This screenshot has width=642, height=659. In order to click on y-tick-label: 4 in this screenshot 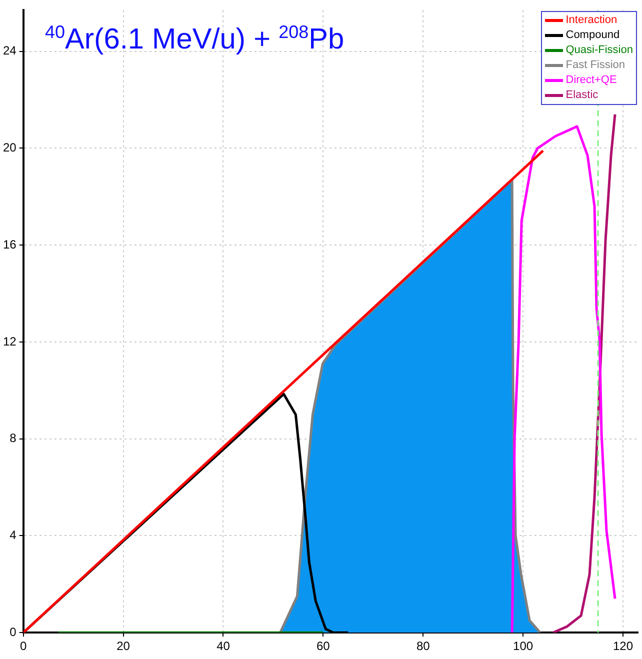, I will do `click(13, 535)`.